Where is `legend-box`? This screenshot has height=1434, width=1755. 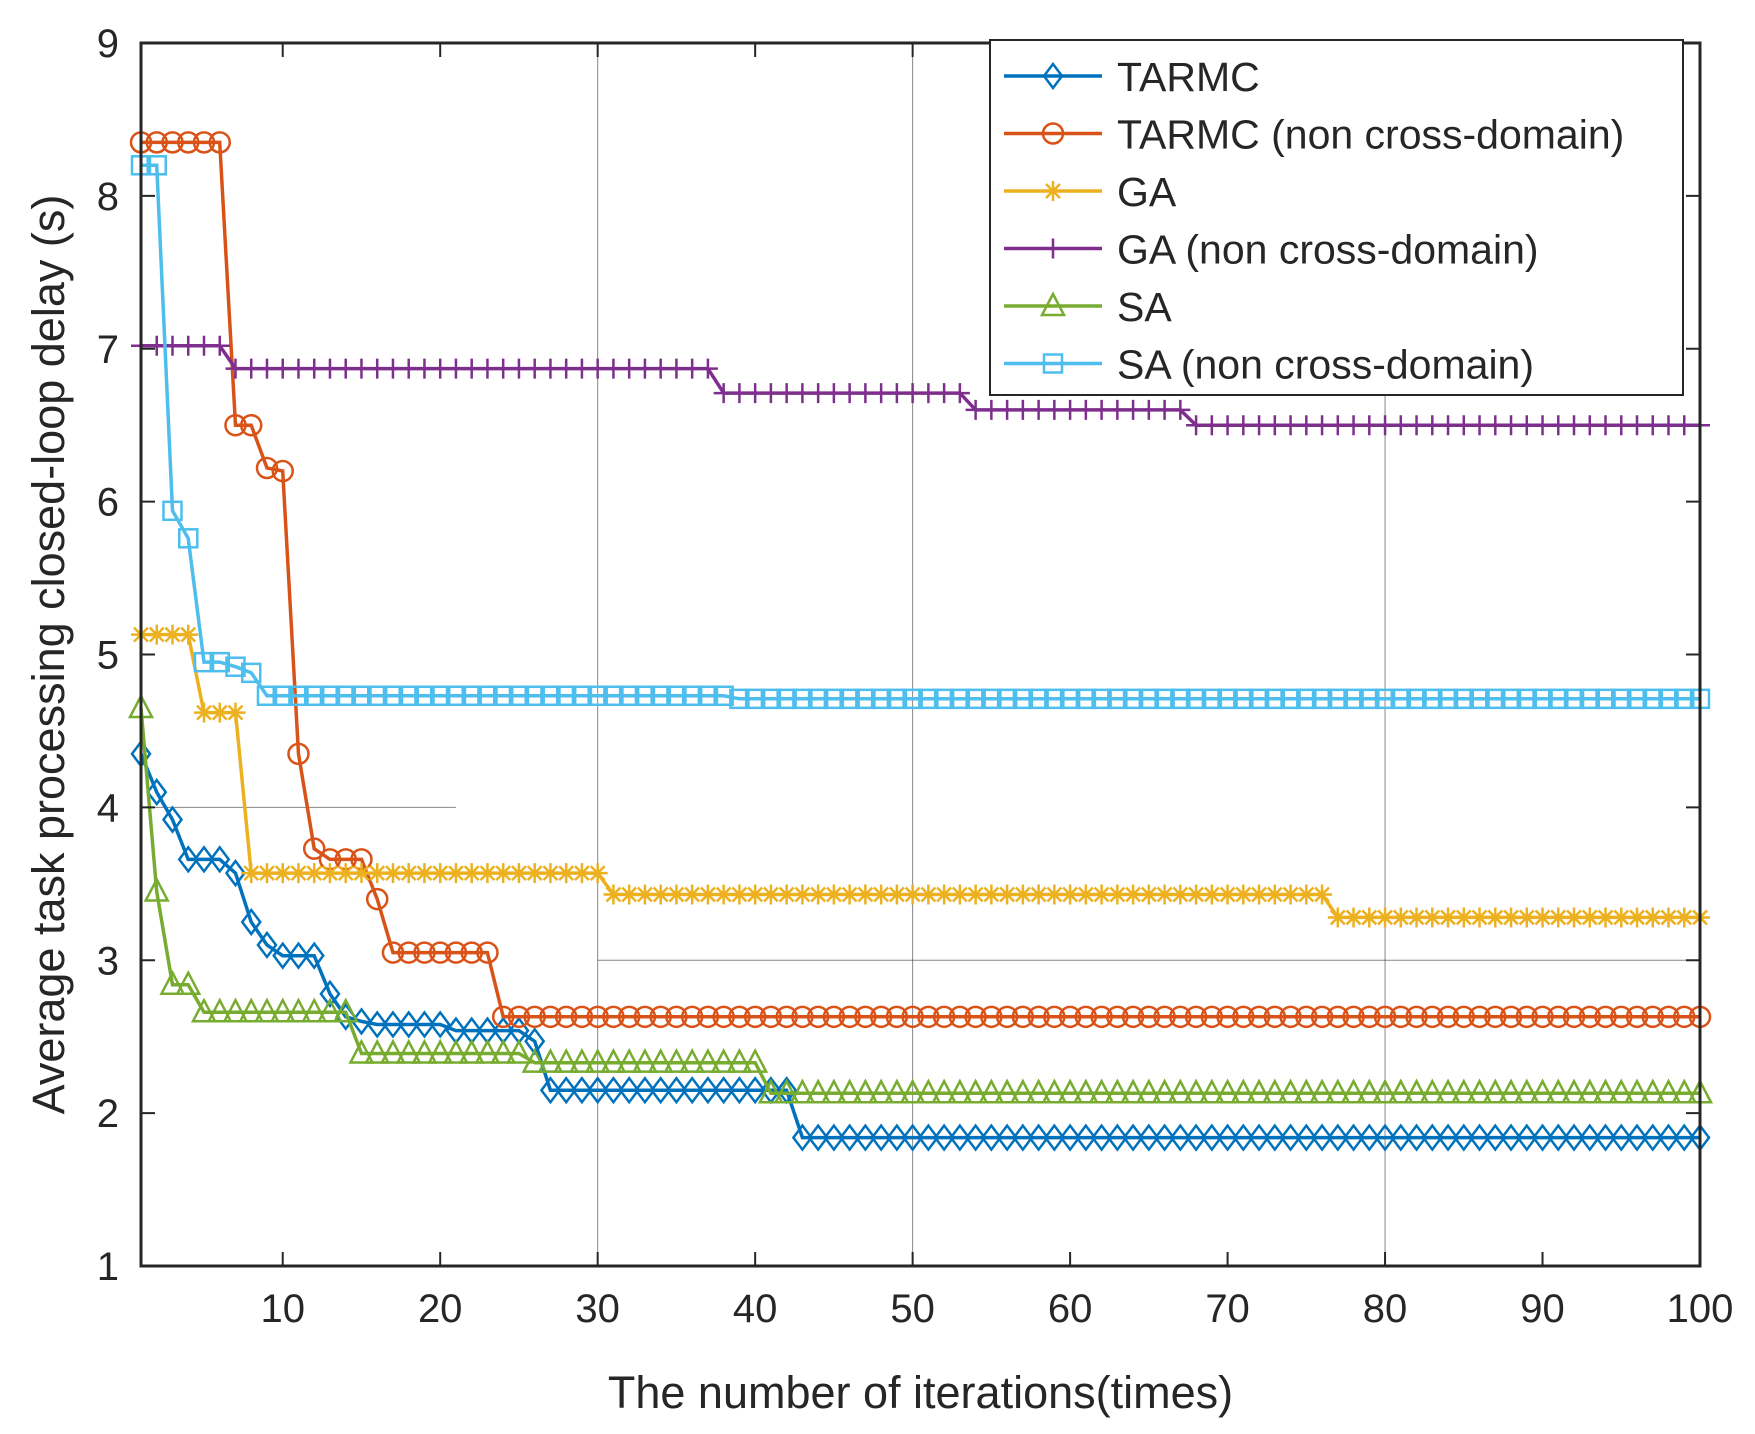
legend-box is located at coordinates (1336, 217).